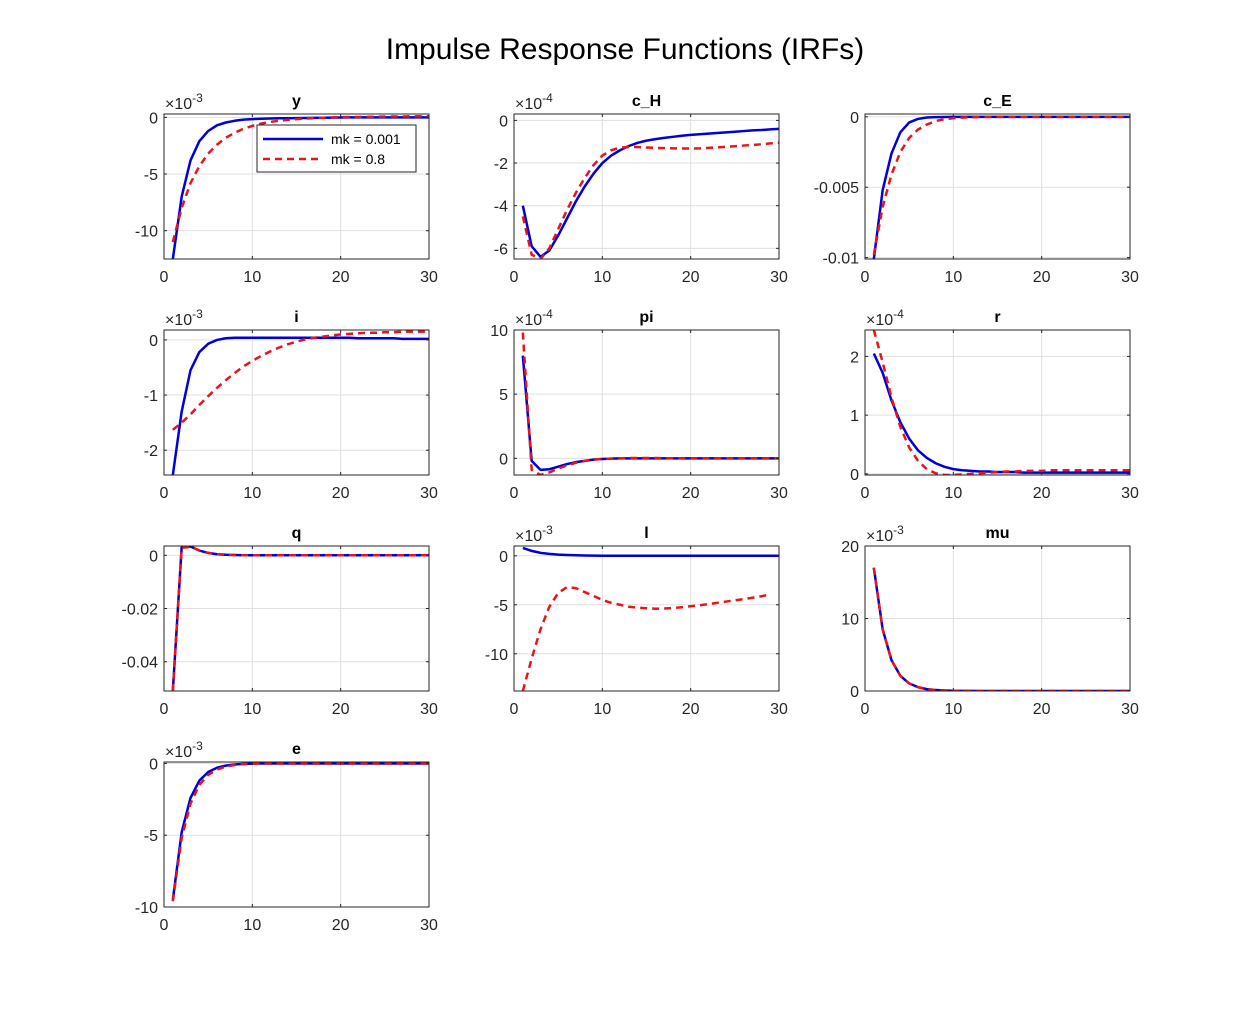 The image size is (1250, 1016). Describe the element at coordinates (501, 249) in the screenshot. I see `y-tick-label: -6` at that location.